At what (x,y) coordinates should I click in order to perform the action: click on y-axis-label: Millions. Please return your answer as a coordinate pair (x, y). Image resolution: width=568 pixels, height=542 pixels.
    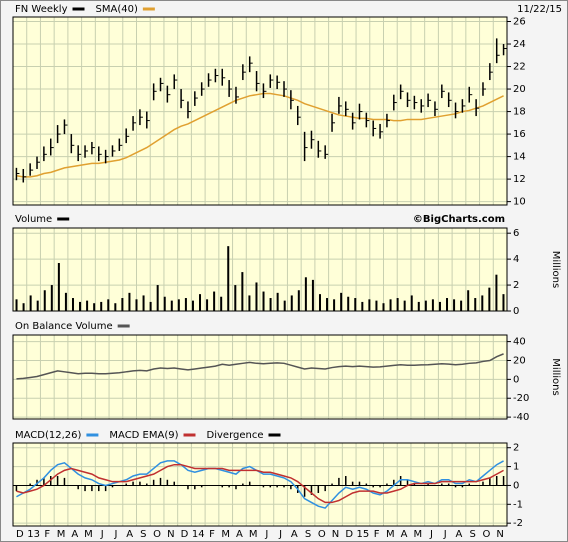
    Looking at the image, I should click on (555, 269).